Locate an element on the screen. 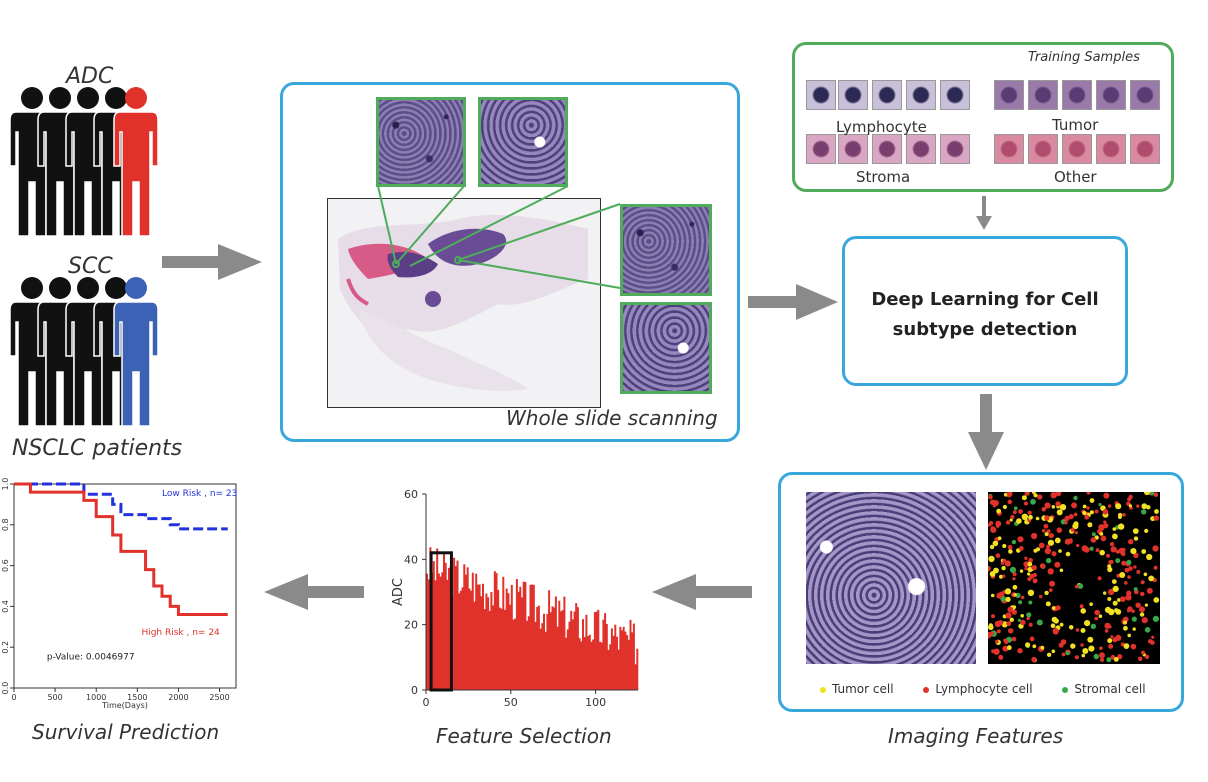  y-tick-label: 60 is located at coordinates (411, 494).